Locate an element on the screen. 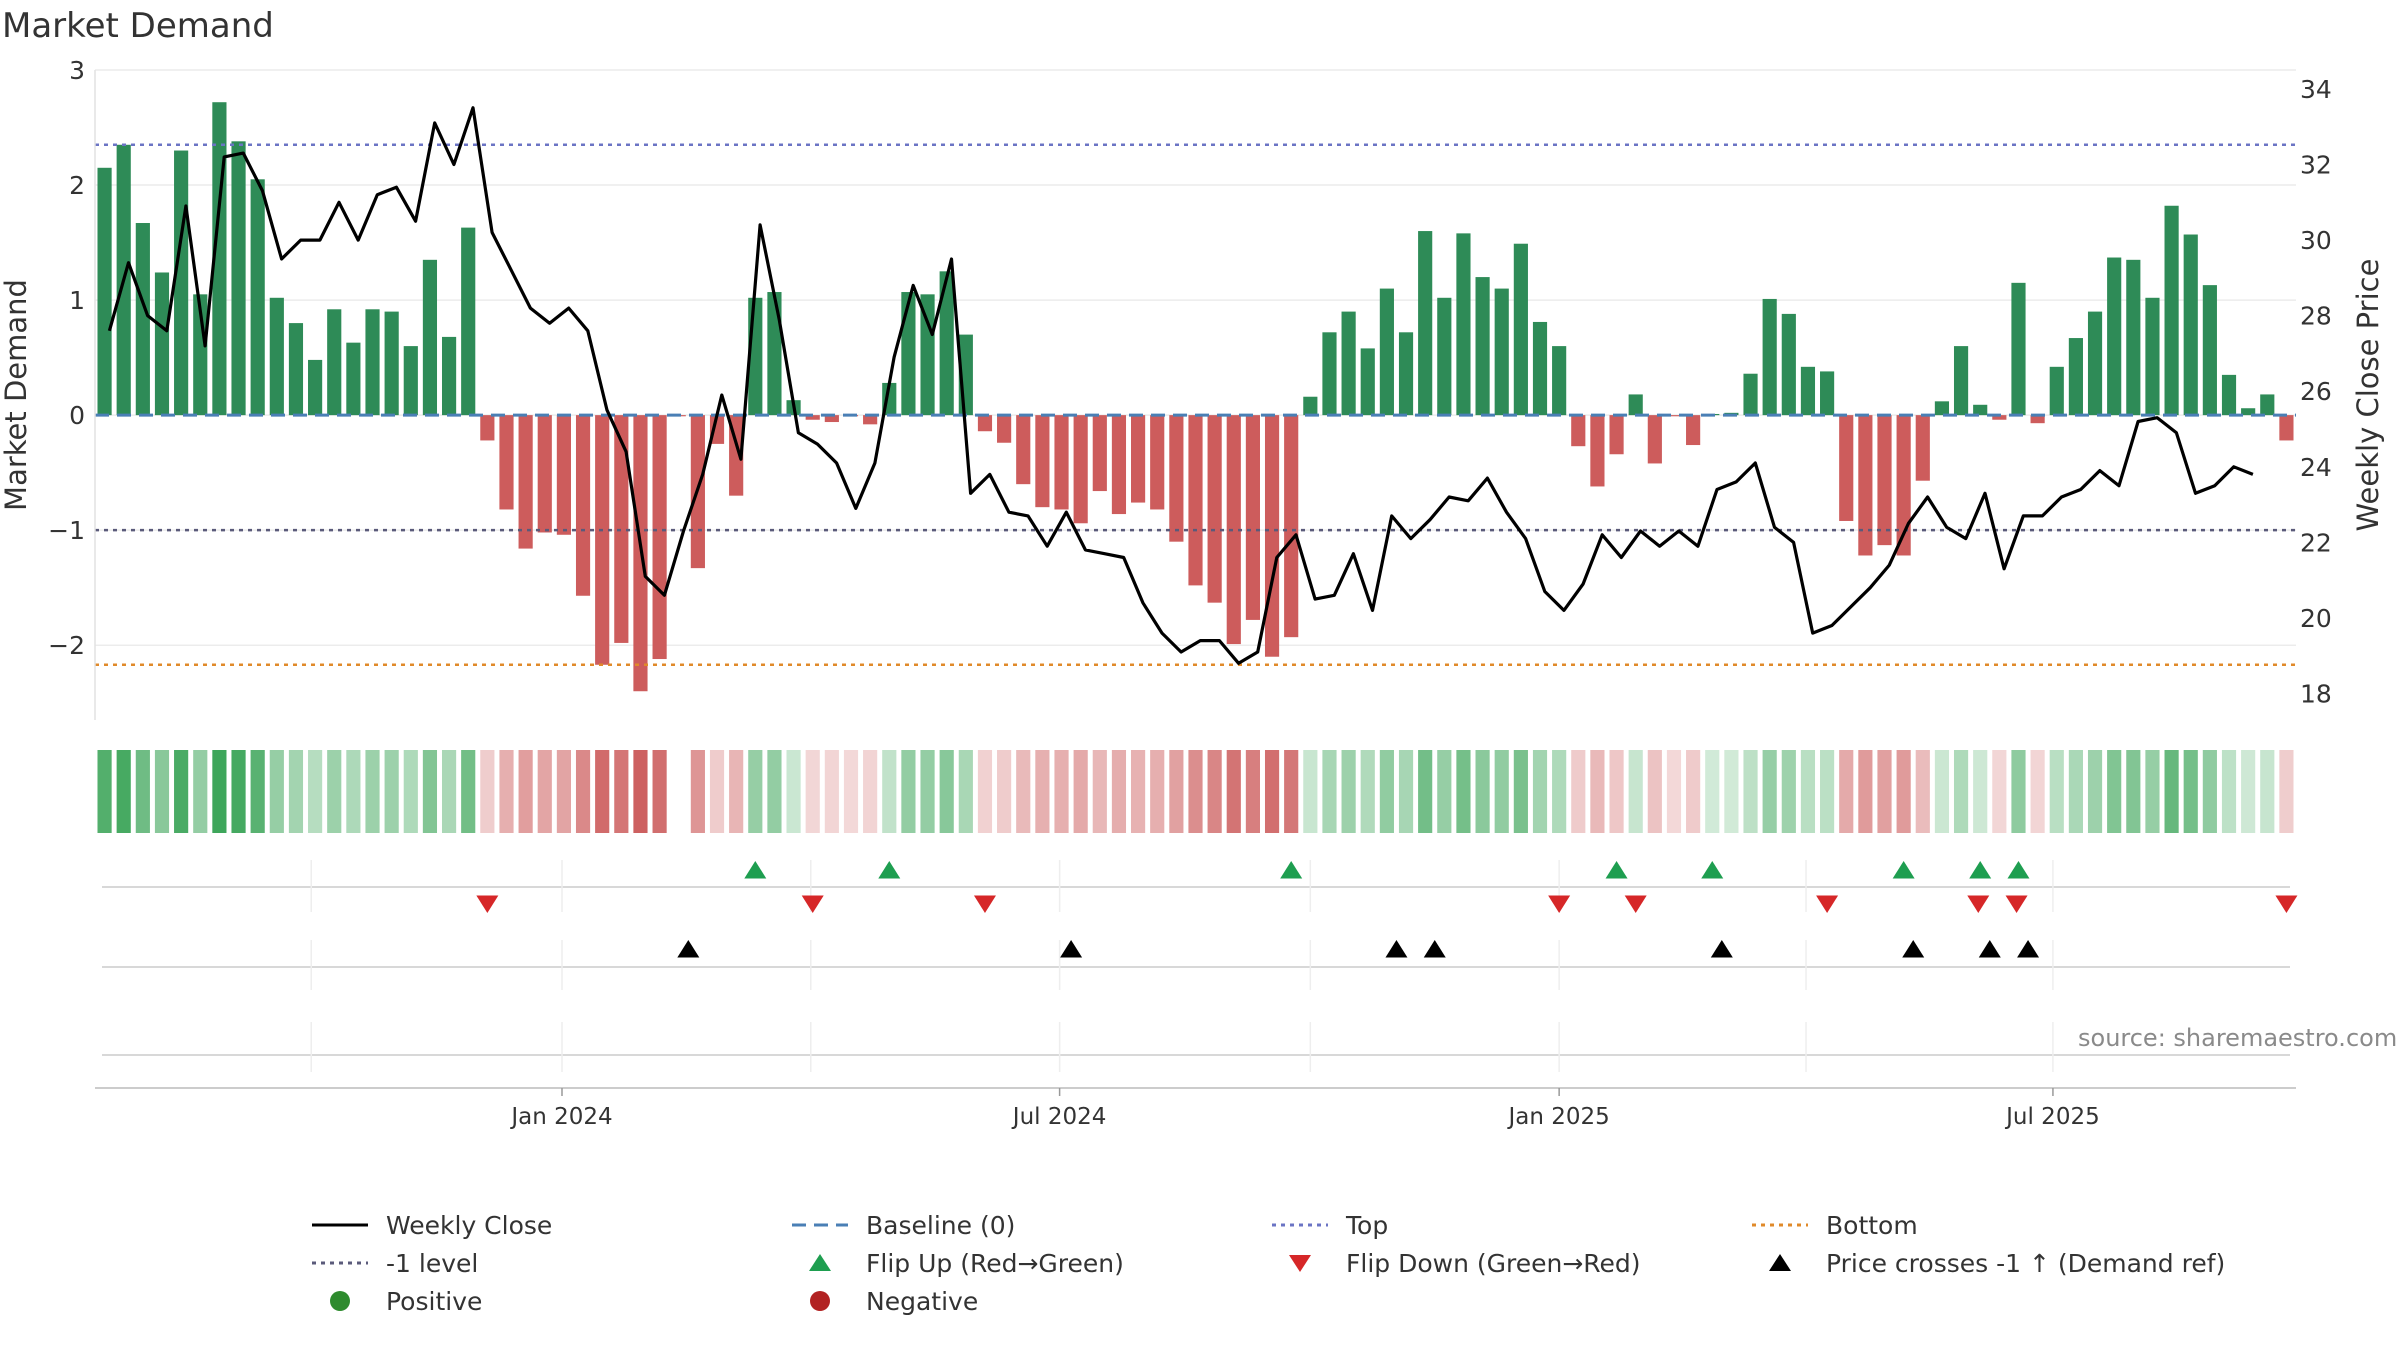 Image resolution: width=2400 pixels, height=1350 pixels. legend-item-flip-down: Flip Down (Green→Red) is located at coordinates (1455, 1263).